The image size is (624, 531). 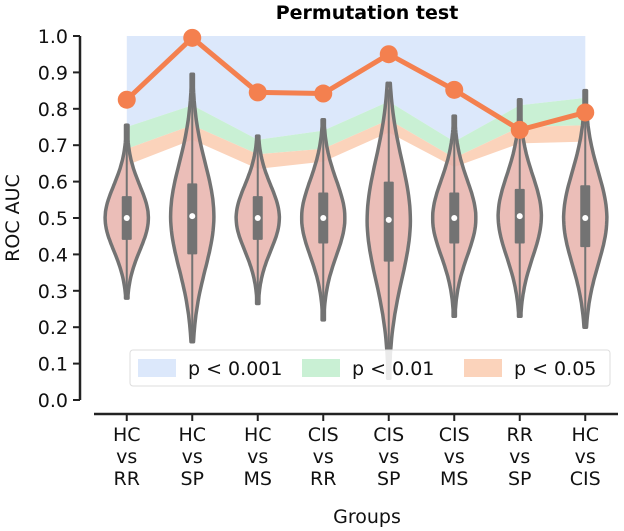 I want to click on legend: p < 0.001 p < 0.01 p < 0.05, so click(x=370, y=368).